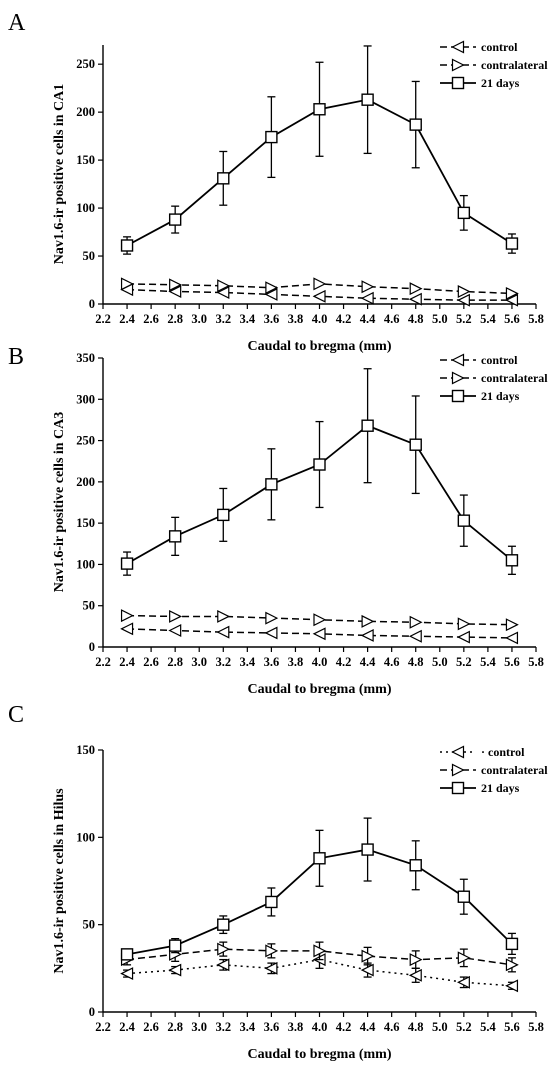 The height and width of the screenshot is (1065, 556). I want to click on panel-letter: A, so click(17, 23).